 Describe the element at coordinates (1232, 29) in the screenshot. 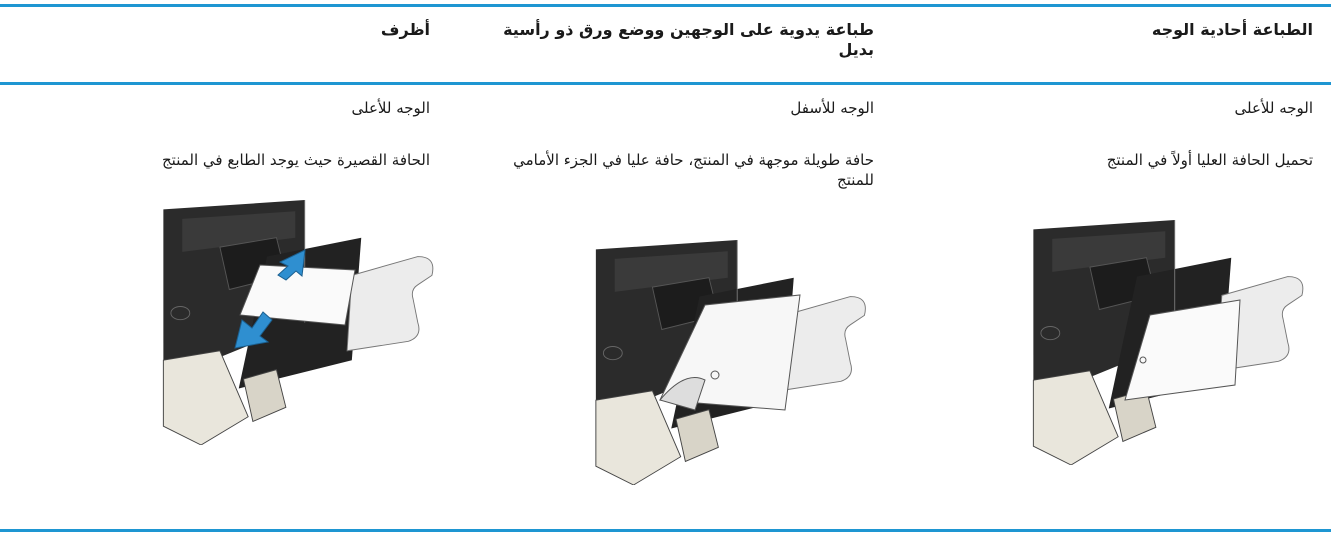

I see `column-header: الطباعة أحادية الوجه` at that location.